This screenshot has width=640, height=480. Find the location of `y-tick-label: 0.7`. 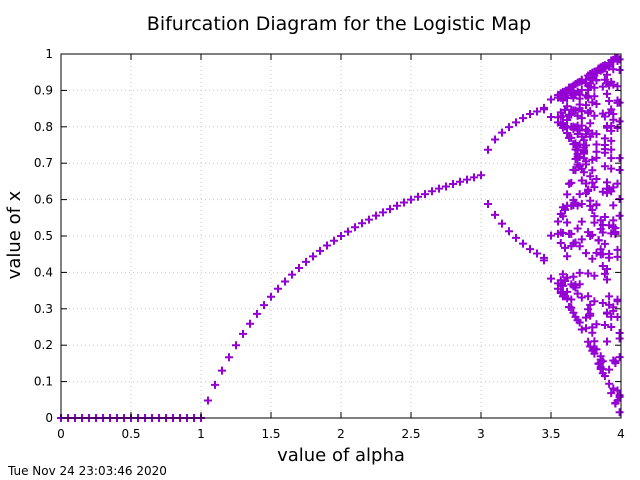

y-tick-label: 0.7 is located at coordinates (43, 163).